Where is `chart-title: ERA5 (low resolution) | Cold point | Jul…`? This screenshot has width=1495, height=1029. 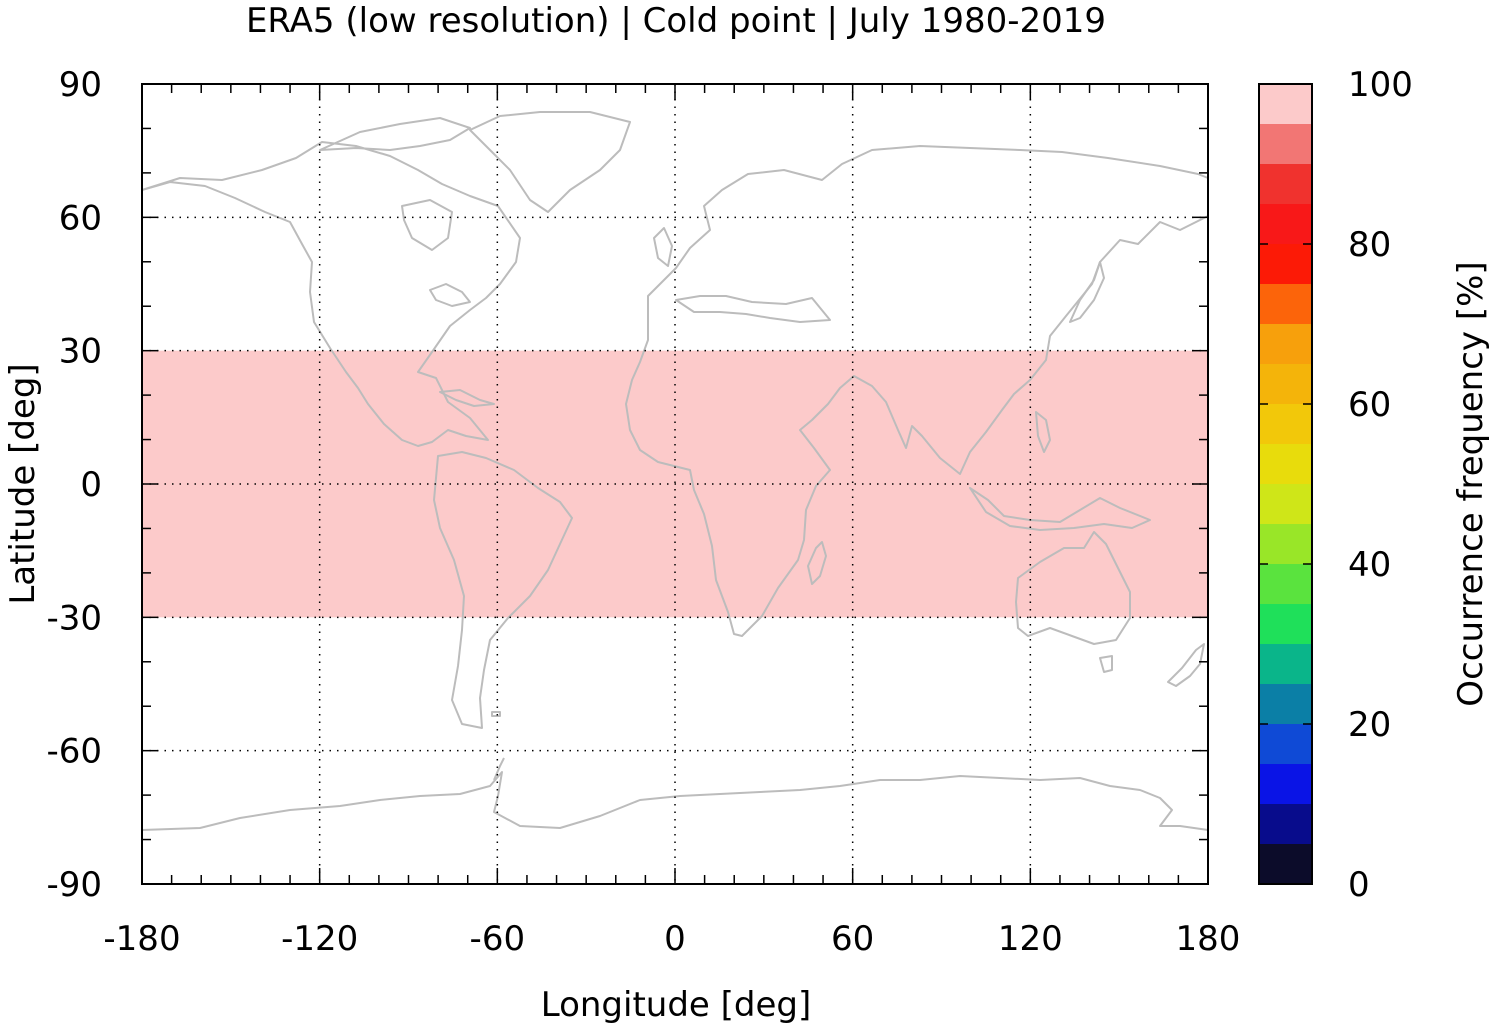 chart-title: ERA5 (low resolution) | Cold point | Jul… is located at coordinates (676, 21).